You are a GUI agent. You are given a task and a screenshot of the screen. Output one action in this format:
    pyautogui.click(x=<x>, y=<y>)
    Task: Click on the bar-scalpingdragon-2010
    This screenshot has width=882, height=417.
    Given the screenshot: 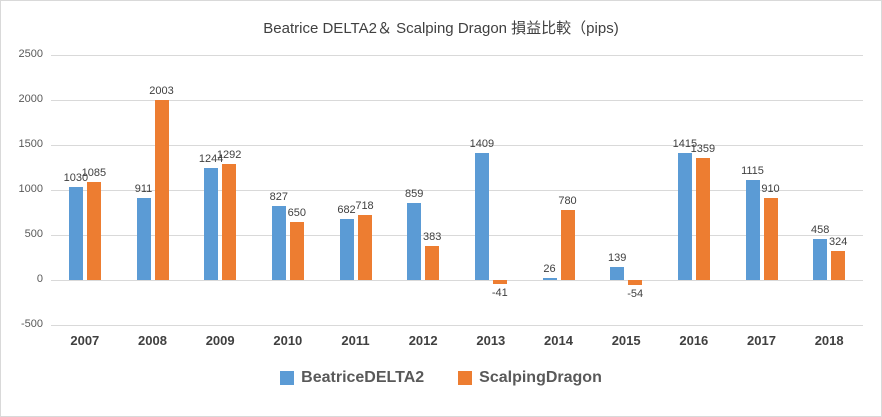 What is the action you would take?
    pyautogui.click(x=296, y=250)
    